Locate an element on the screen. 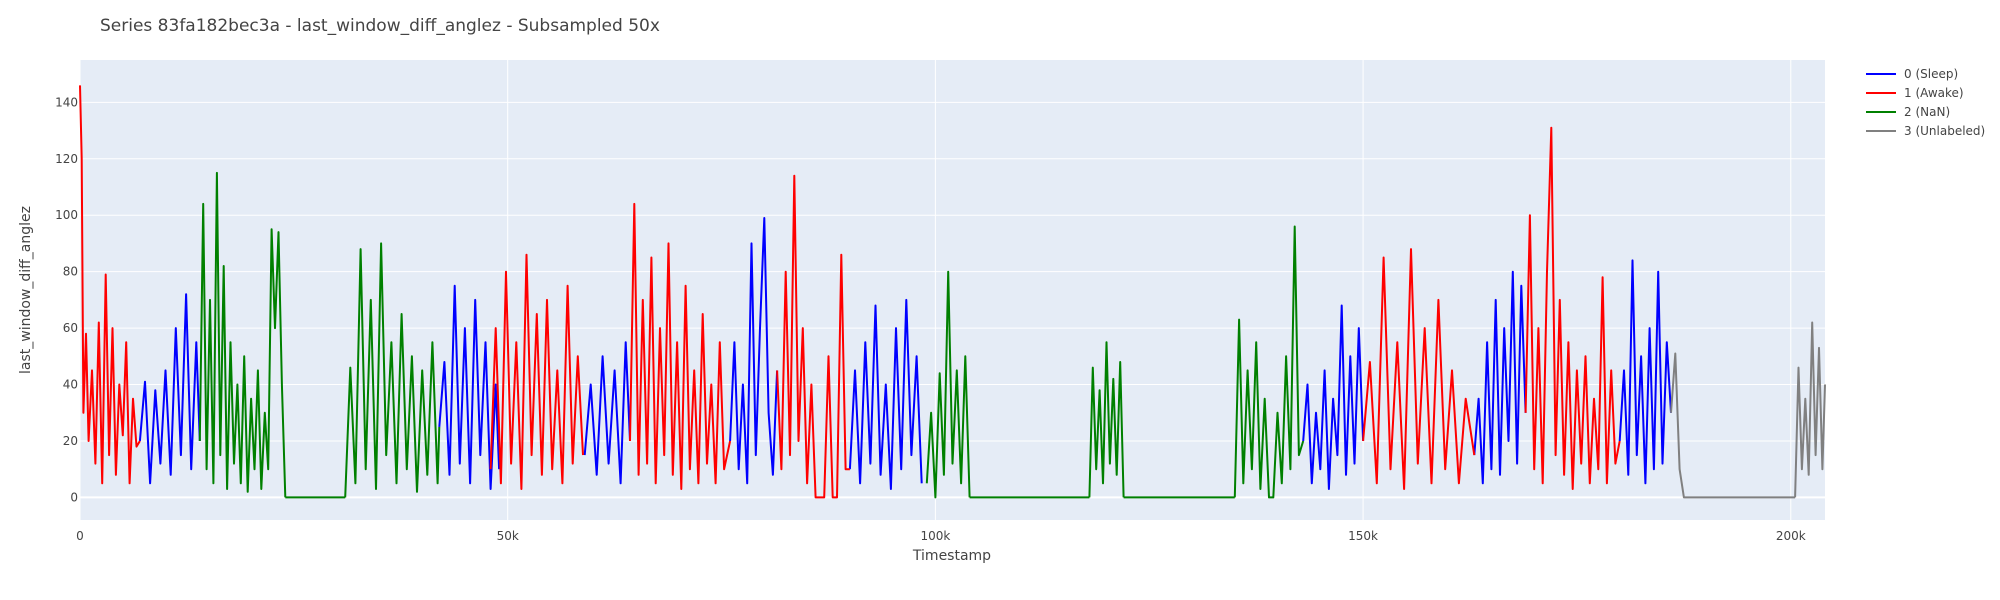  legend-label: 3 (Unlabeled) is located at coordinates (1944, 131).